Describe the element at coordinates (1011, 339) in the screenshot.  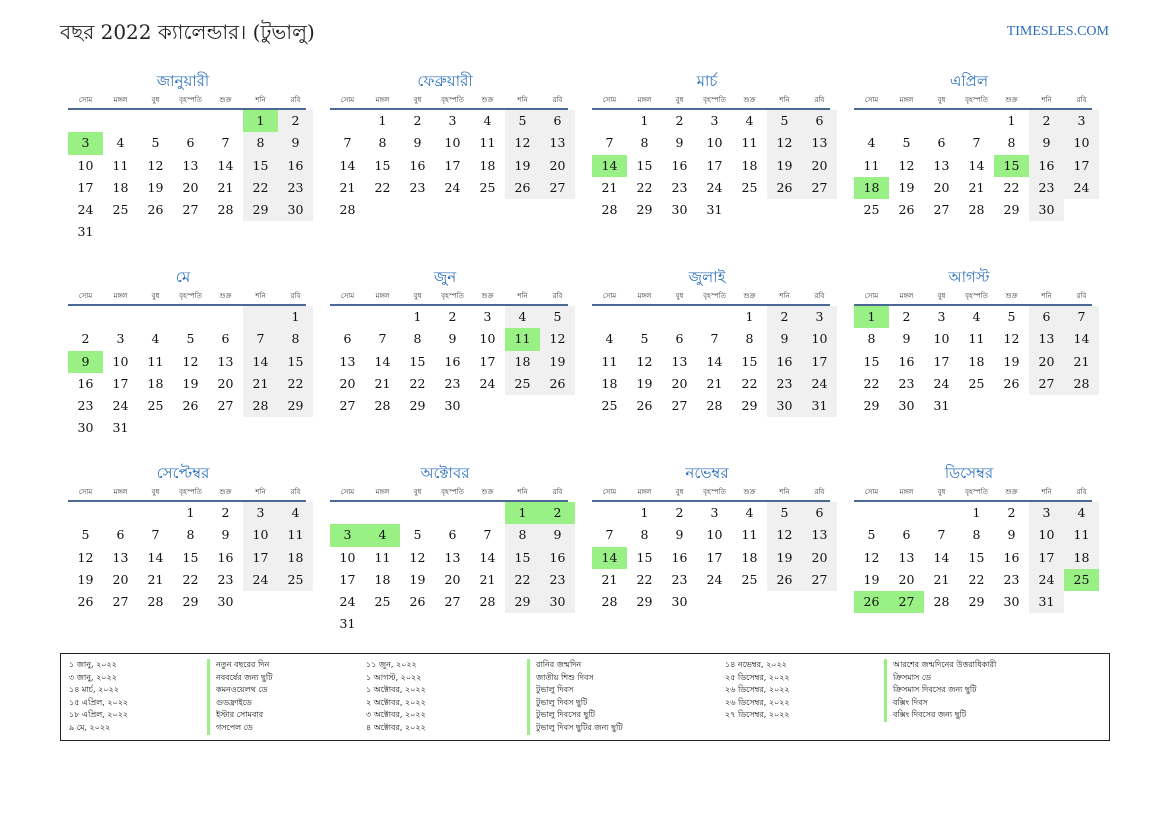
I see `day-cell: 12` at that location.